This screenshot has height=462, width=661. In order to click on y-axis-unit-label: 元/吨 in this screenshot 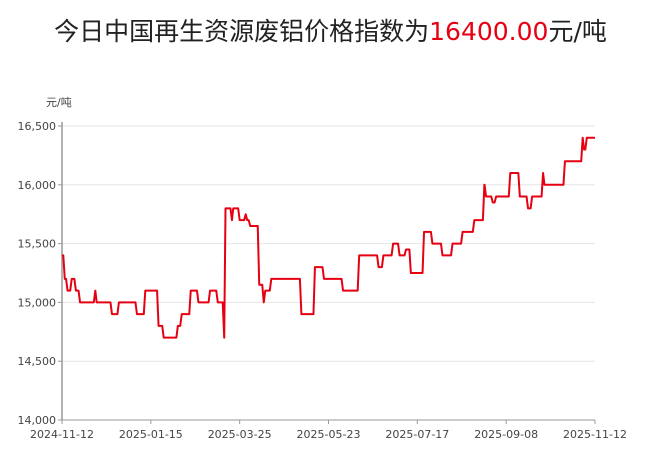, I will do `click(59, 102)`.